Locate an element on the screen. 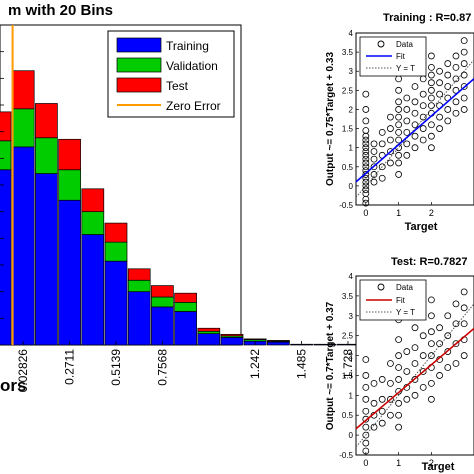 This screenshot has width=474, height=474. test-ticks: -0.5 0 0.5 1 1.5 2 2.5 3 3.5 4 0 1 2 is located at coordinates (386, 370).